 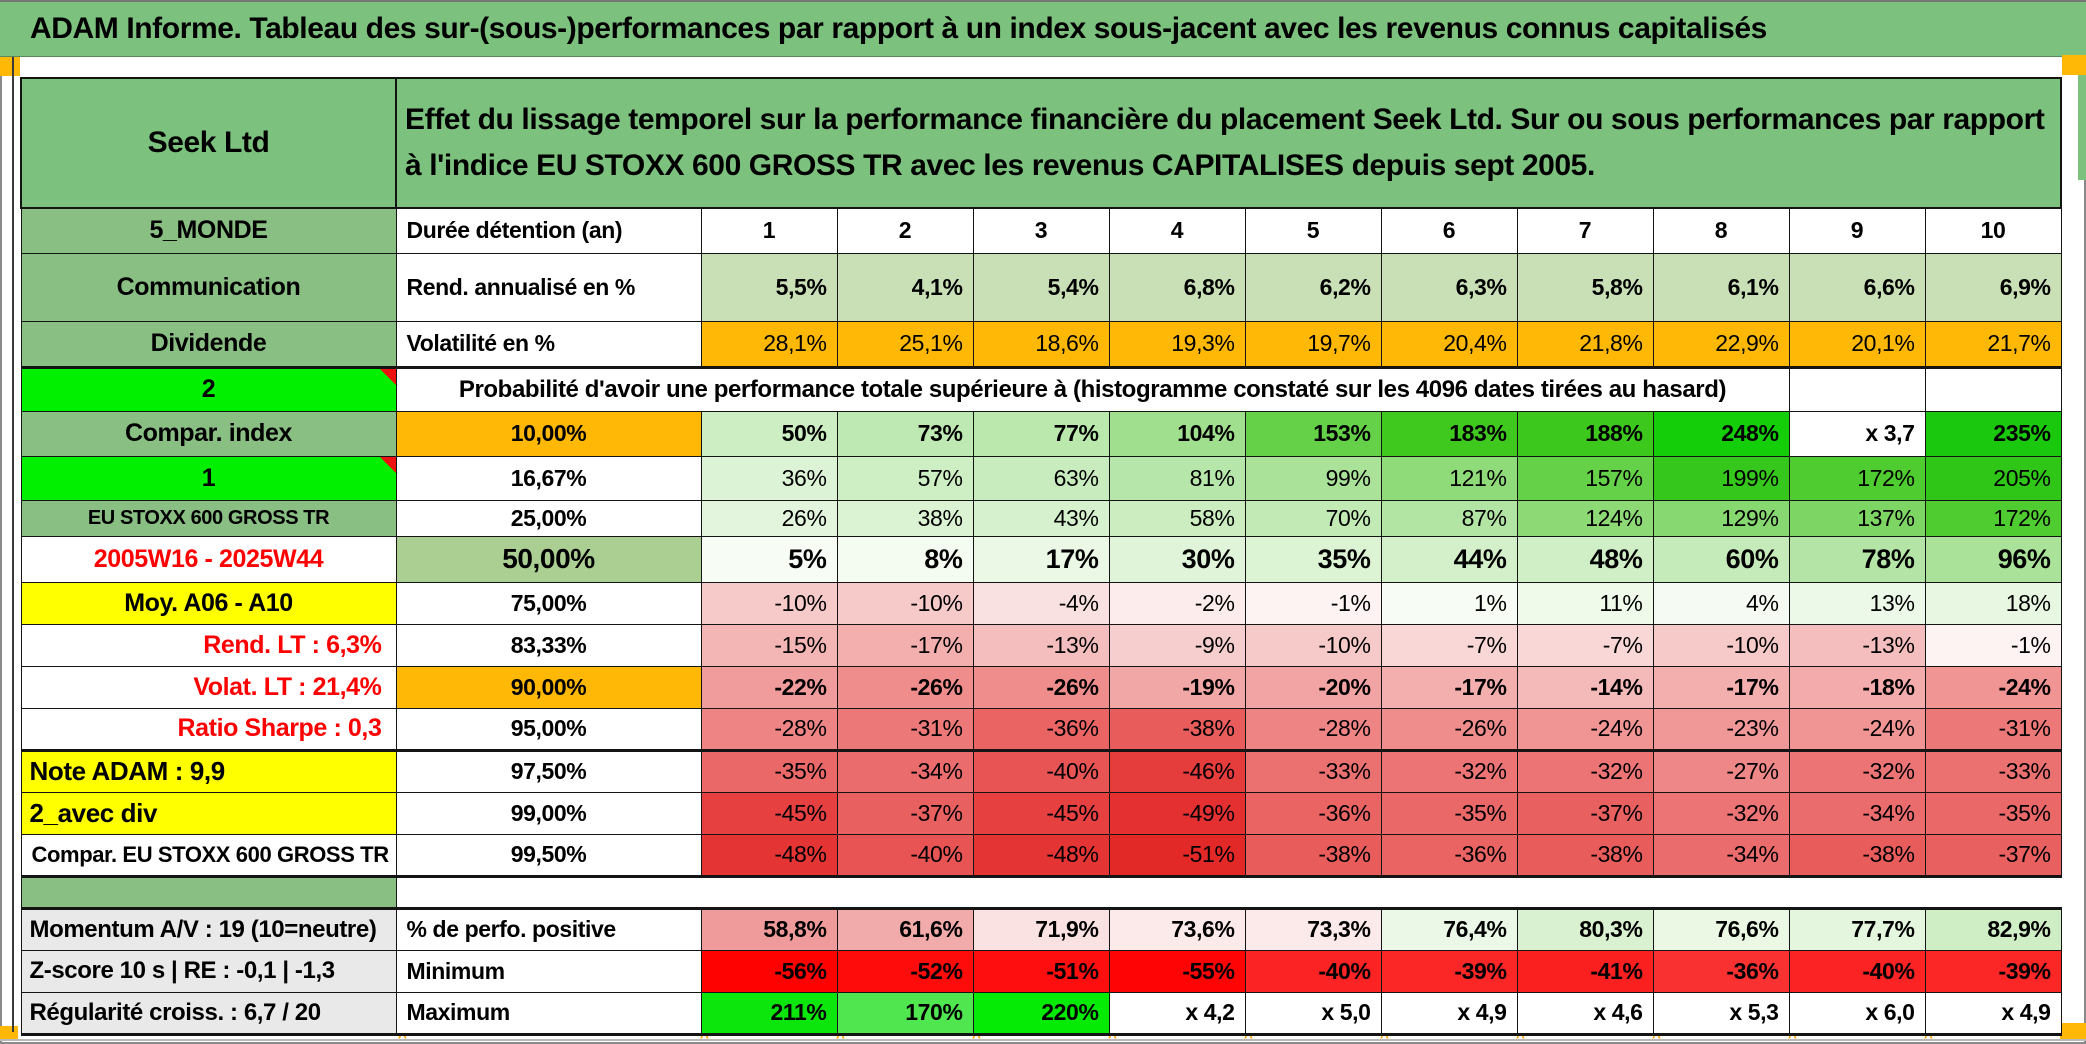 I want to click on zscore-cell-y4: -55%, so click(x=1177, y=971).